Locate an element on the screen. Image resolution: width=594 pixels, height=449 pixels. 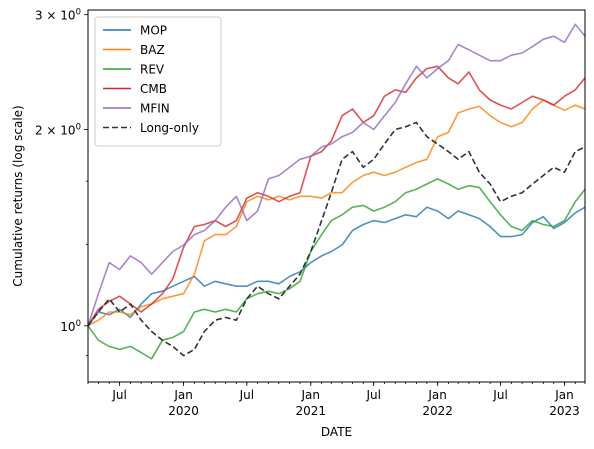
x-axis: Jul Jan 2020 Jul Jan 2021 Jul Jan 2022 Jul Jan 2023 is located at coordinates (336, 400).